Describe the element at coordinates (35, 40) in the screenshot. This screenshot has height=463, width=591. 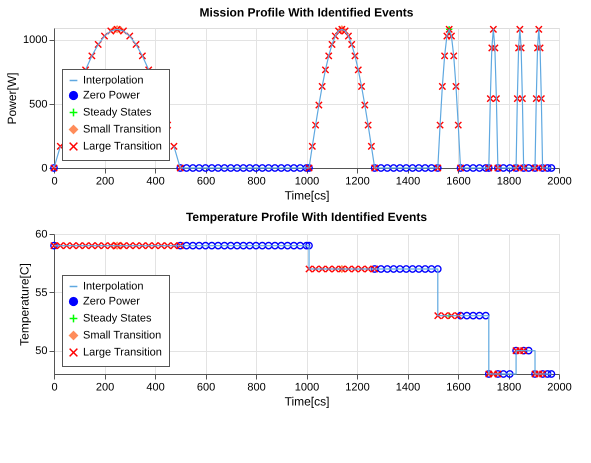
I see `y-tick-label: 1000` at that location.